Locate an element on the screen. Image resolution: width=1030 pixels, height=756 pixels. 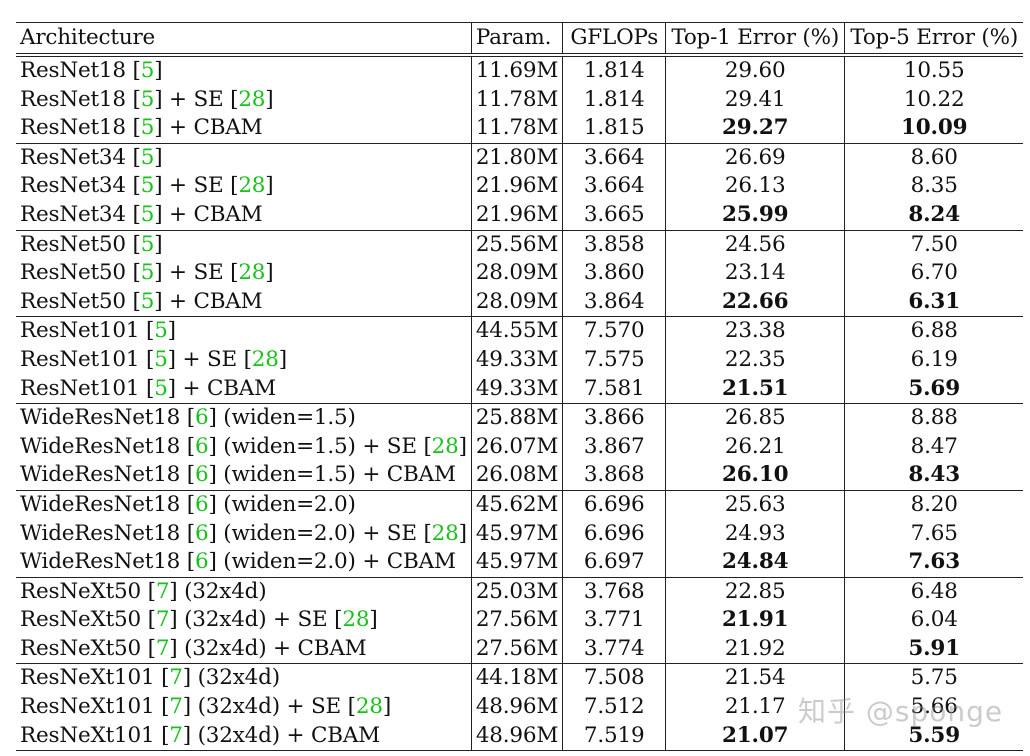
cell-top5-error: 6.31 is located at coordinates (934, 301).